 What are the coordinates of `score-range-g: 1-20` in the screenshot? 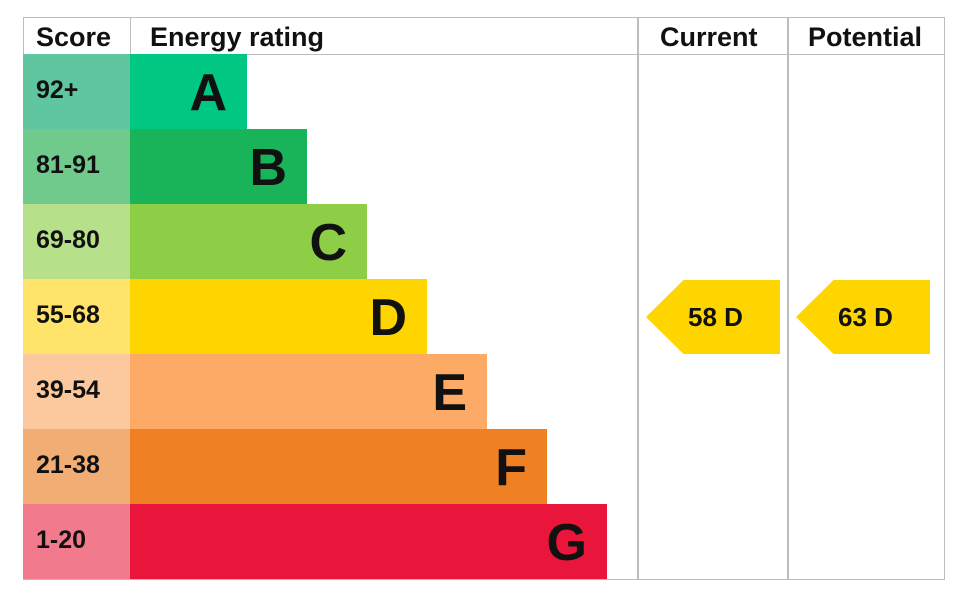 It's located at (76, 541).